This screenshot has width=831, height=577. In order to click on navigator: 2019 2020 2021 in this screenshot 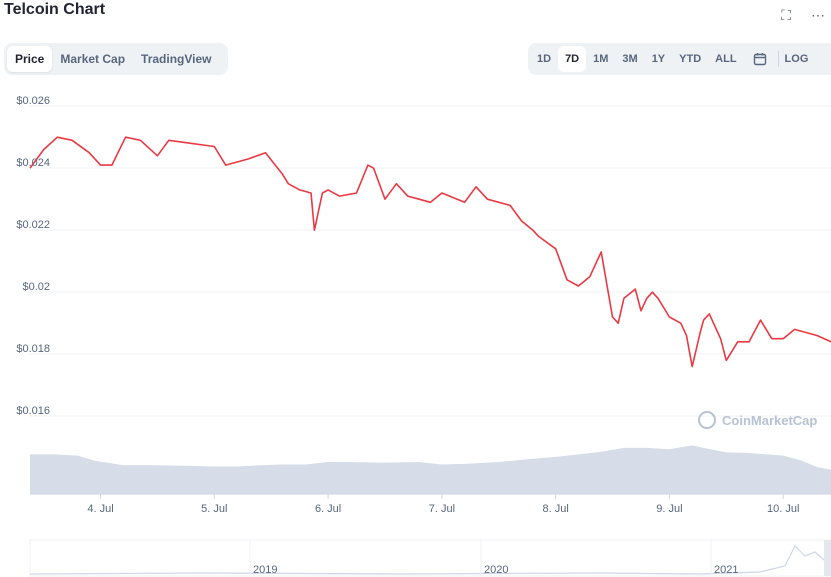, I will do `click(430, 558)`.